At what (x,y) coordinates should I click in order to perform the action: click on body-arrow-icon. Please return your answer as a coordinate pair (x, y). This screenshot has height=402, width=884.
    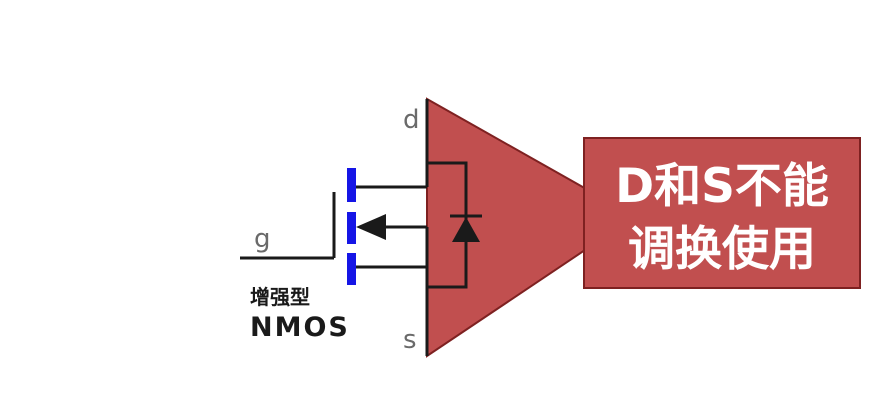
    Looking at the image, I should click on (371, 227).